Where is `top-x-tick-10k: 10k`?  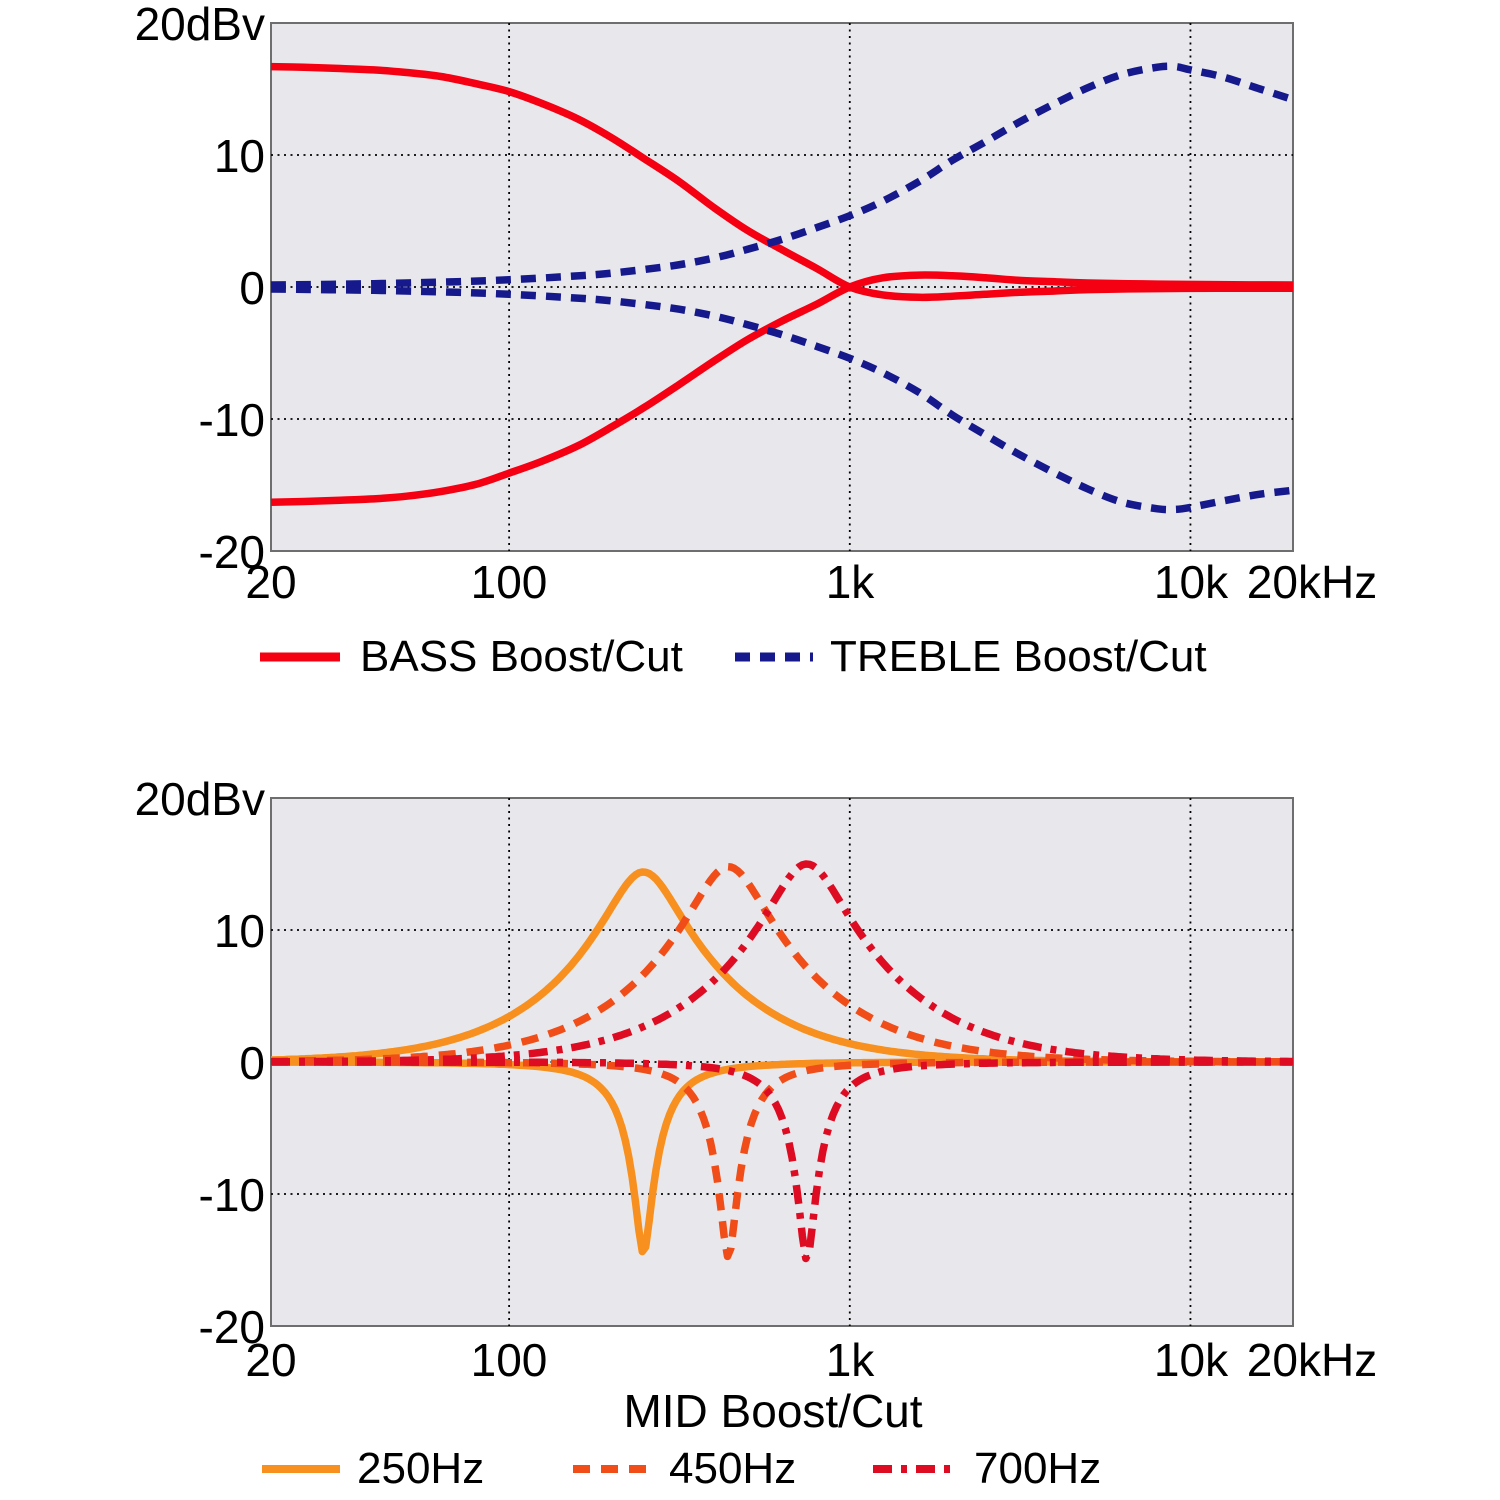 top-x-tick-10k: 10k is located at coordinates (1191, 582).